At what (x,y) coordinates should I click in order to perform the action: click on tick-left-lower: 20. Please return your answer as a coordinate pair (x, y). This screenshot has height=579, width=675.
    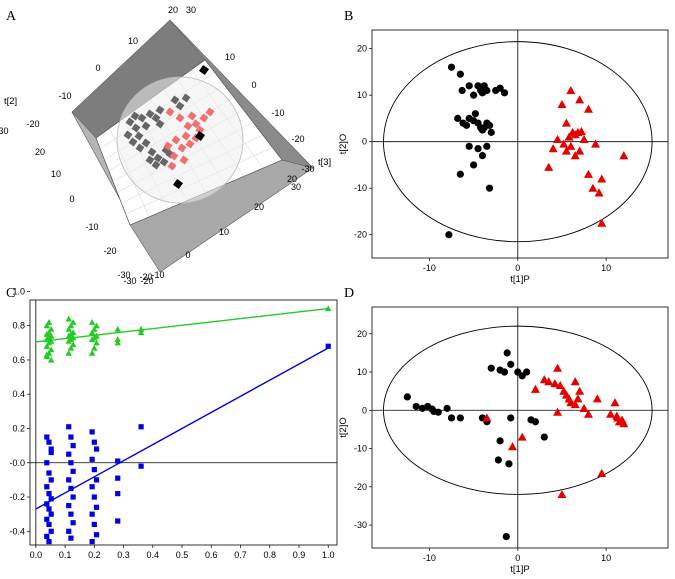
    Looking at the image, I should click on (40, 152).